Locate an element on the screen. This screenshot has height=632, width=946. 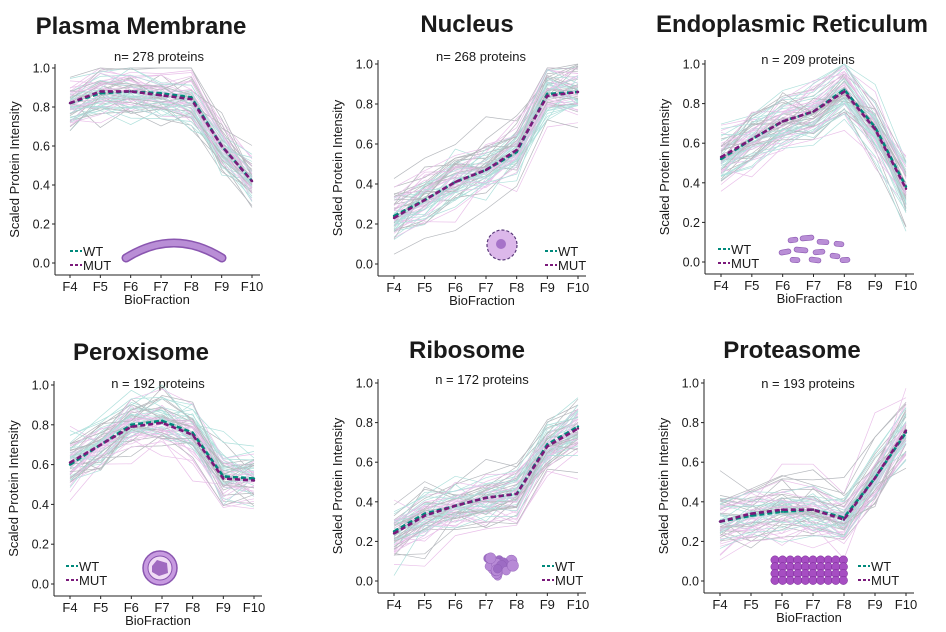
x-tick-label: F6 is located at coordinates (455, 604).